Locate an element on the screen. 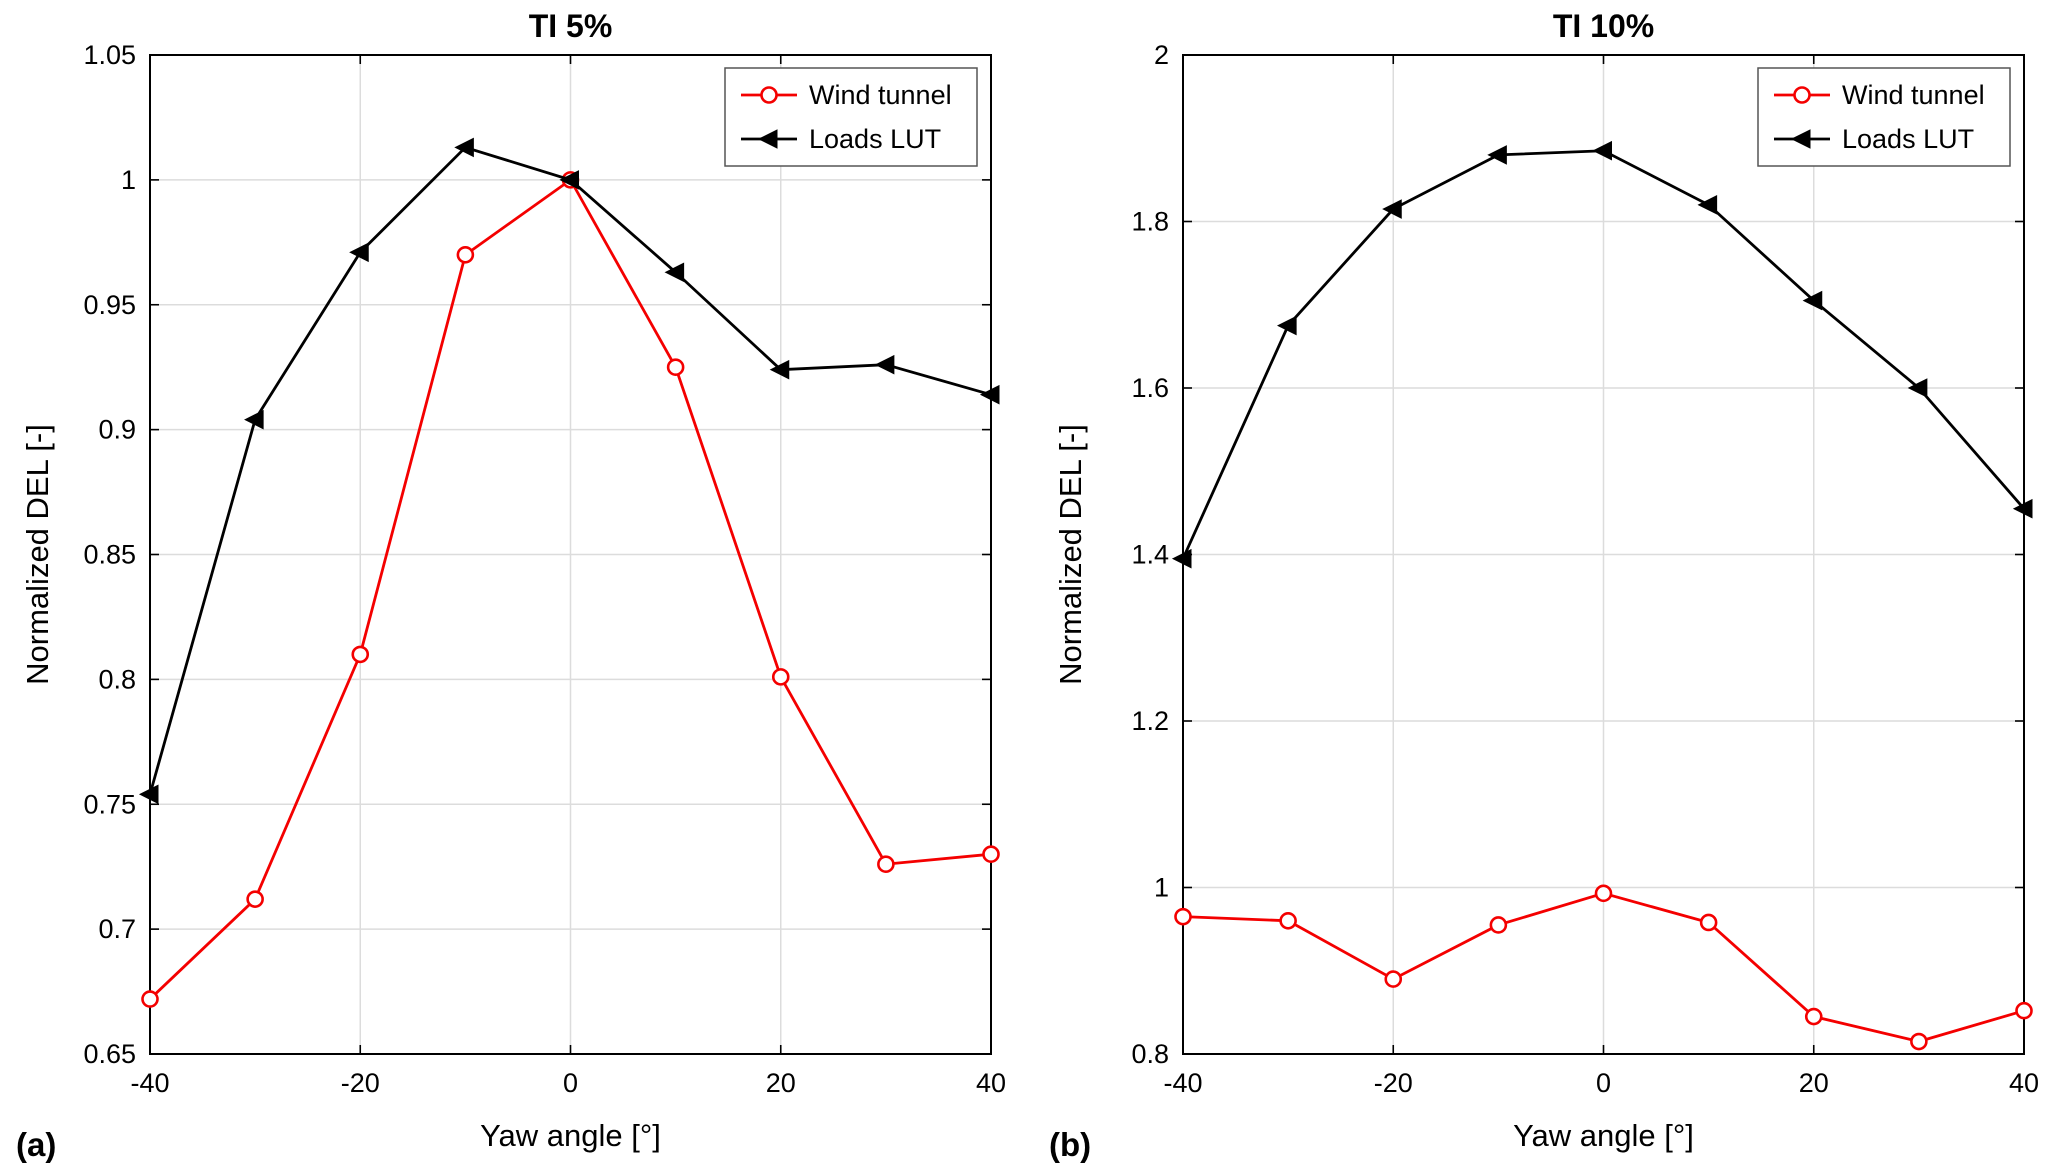 Image resolution: width=2067 pixels, height=1174 pixels. y-tick-labels: 0.65 0.7 0.75 0.8 0.85 0.9 0.95 1 1.05 is located at coordinates (109, 554).